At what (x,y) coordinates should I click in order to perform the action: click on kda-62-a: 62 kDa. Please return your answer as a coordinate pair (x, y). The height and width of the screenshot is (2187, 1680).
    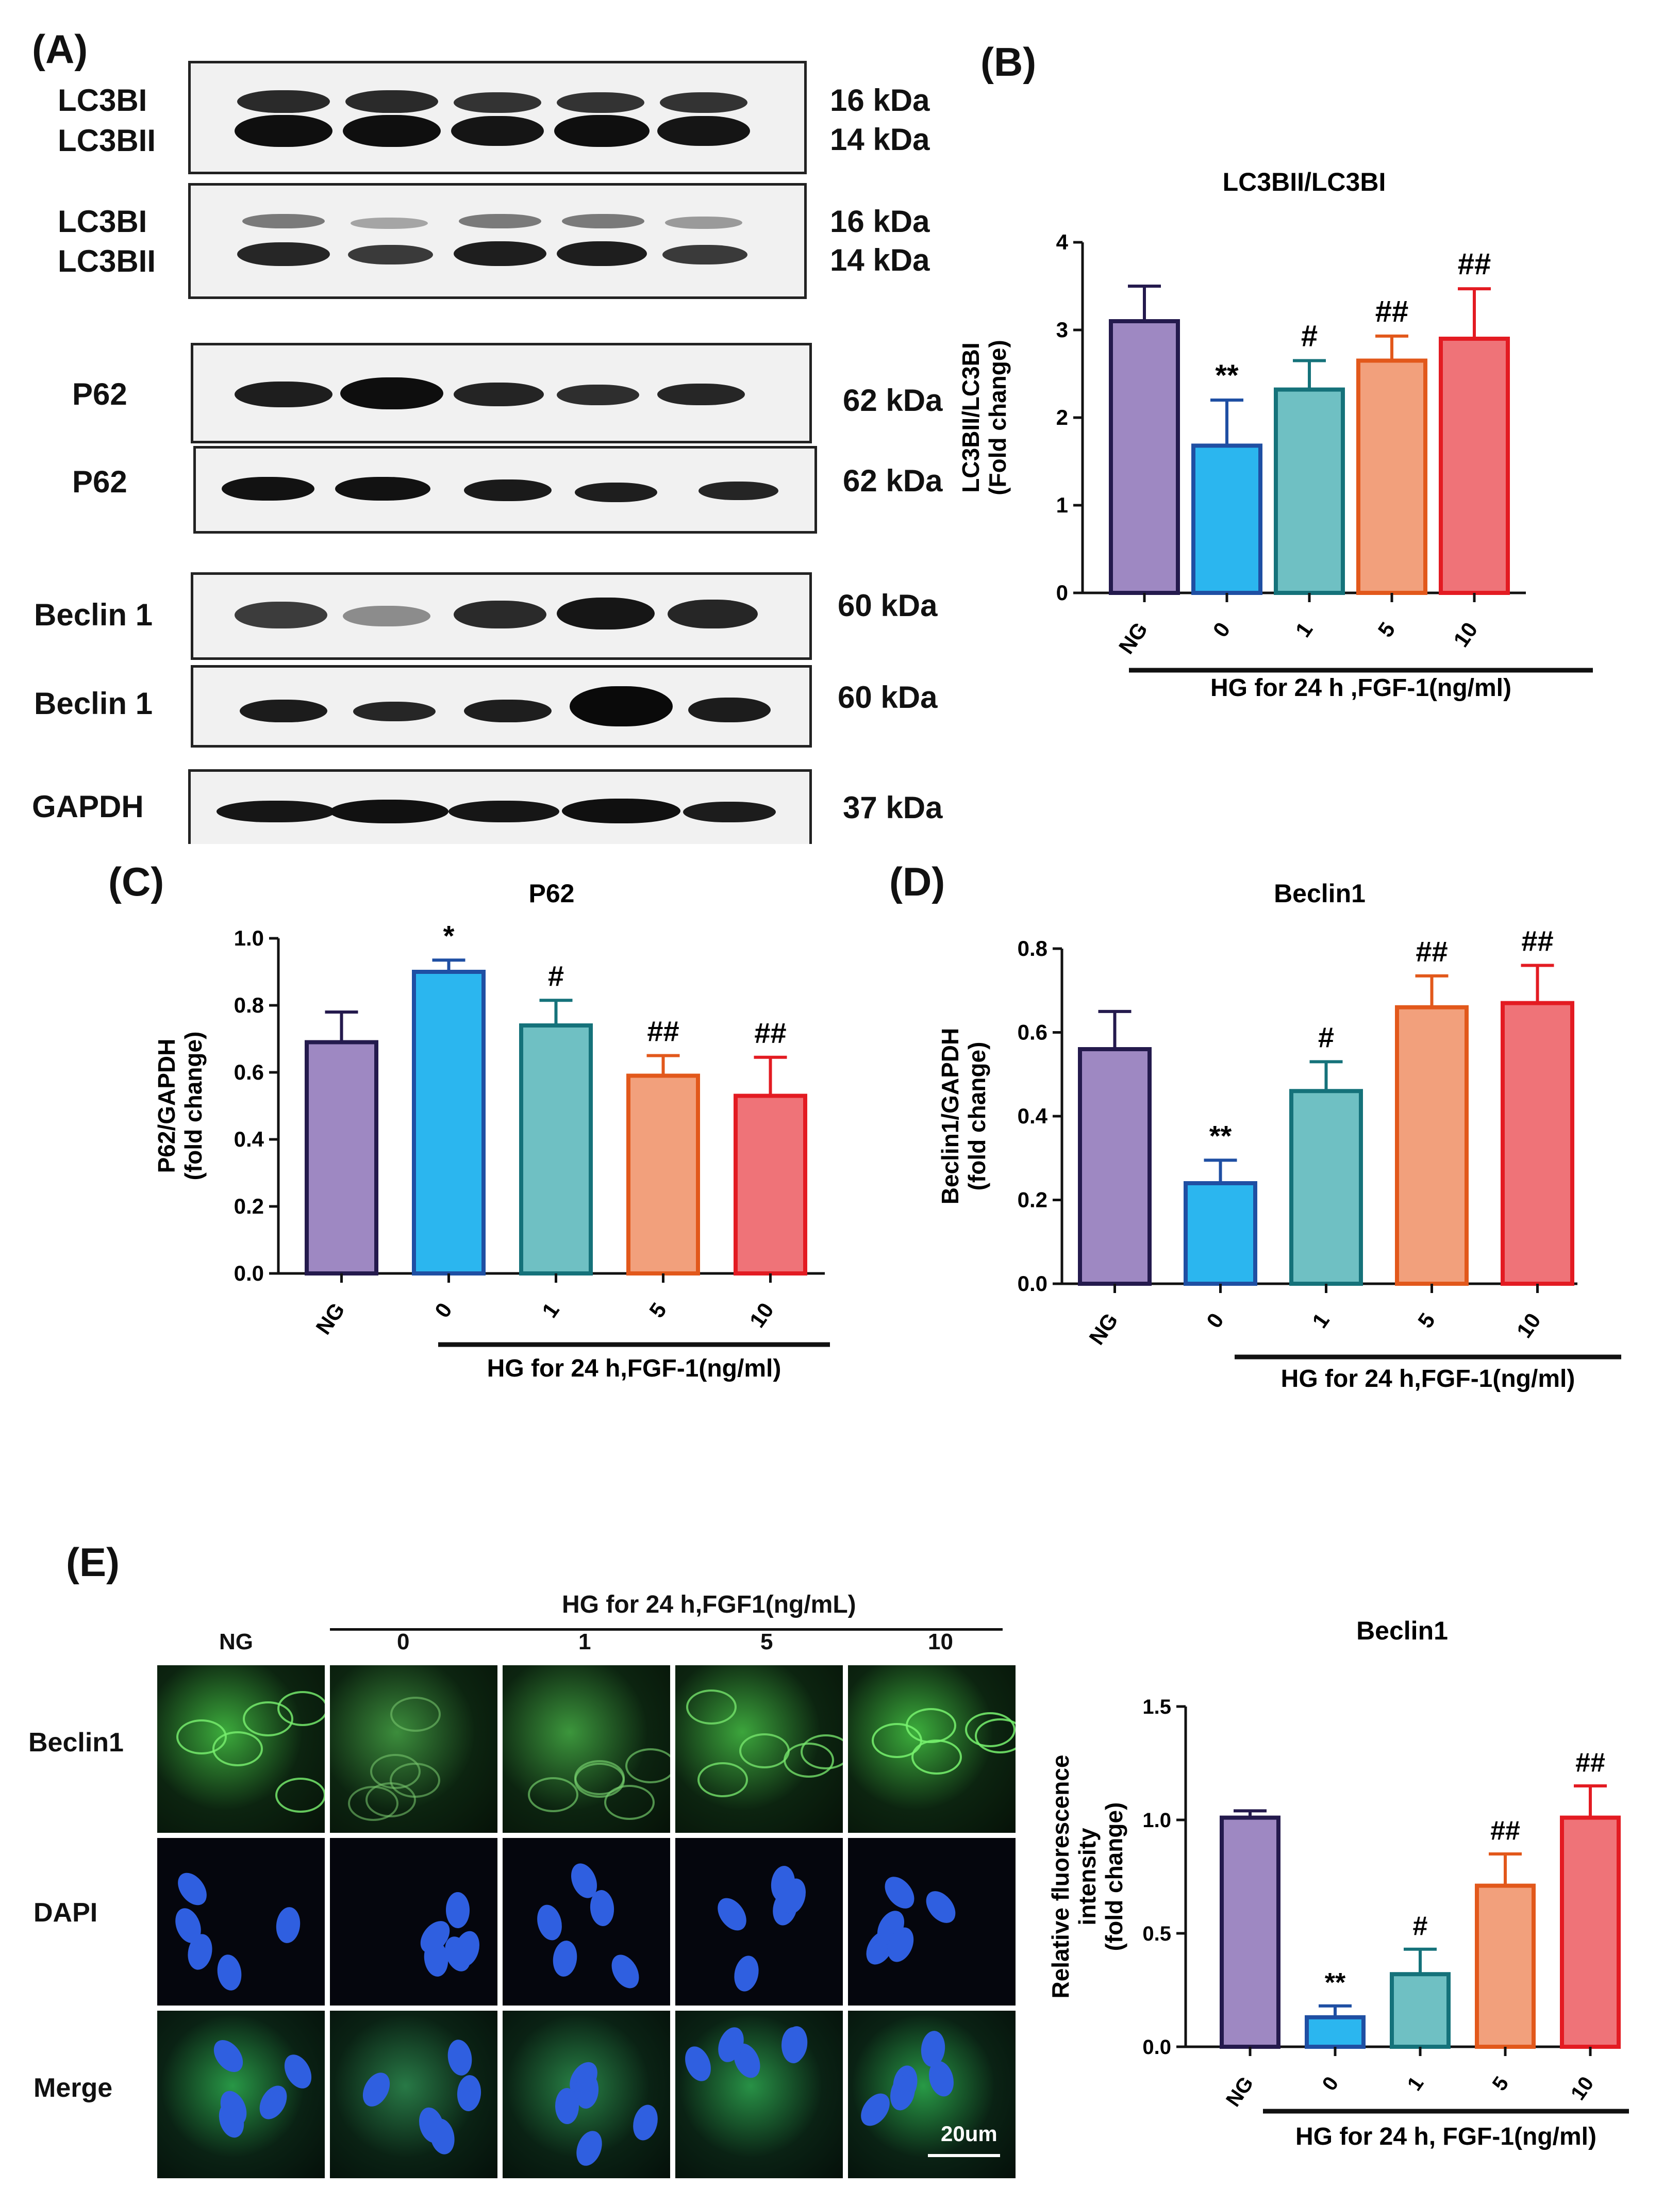
    Looking at the image, I should click on (893, 400).